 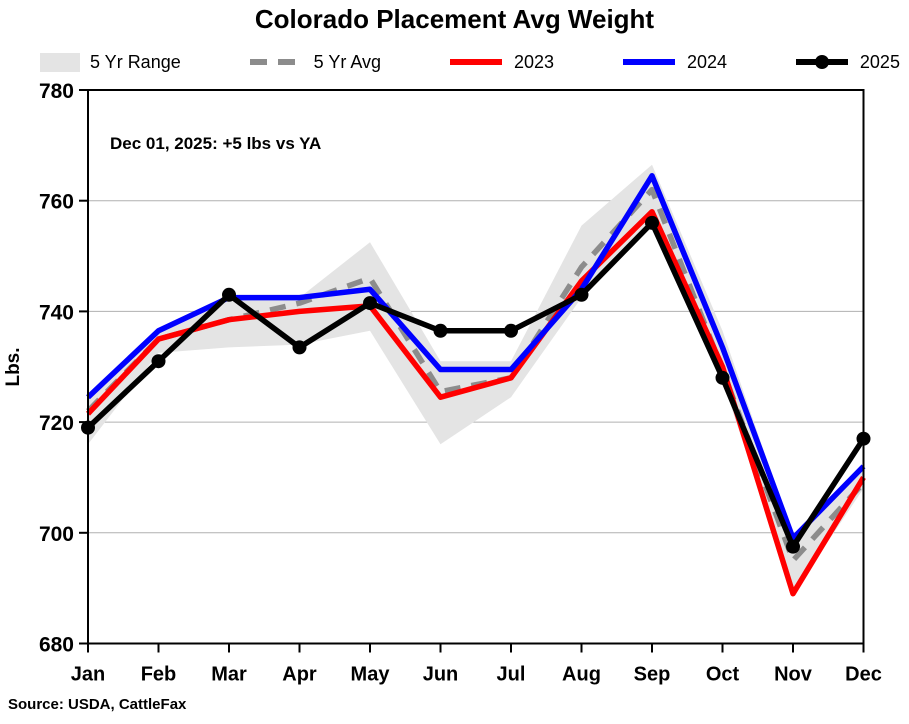 What do you see at coordinates (581, 675) in the screenshot?
I see `x-tick-label-aug: Aug` at bounding box center [581, 675].